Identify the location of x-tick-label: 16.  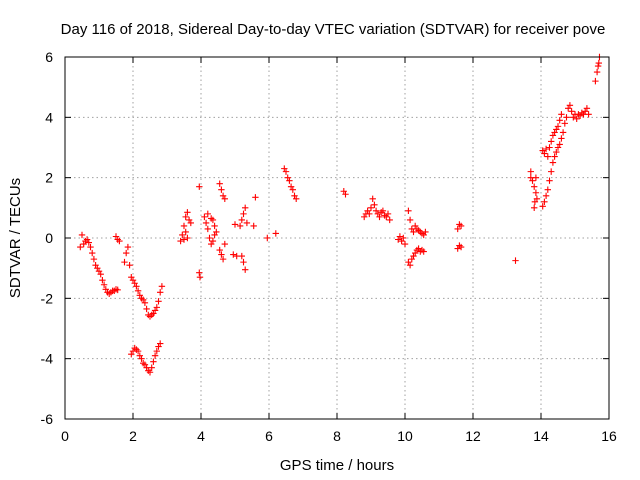
(609, 436).